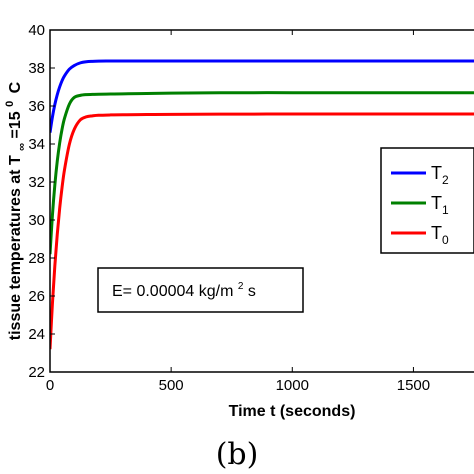 This screenshot has width=474, height=474. Describe the element at coordinates (292, 385) in the screenshot. I see `x-tick-label: 1000` at that location.